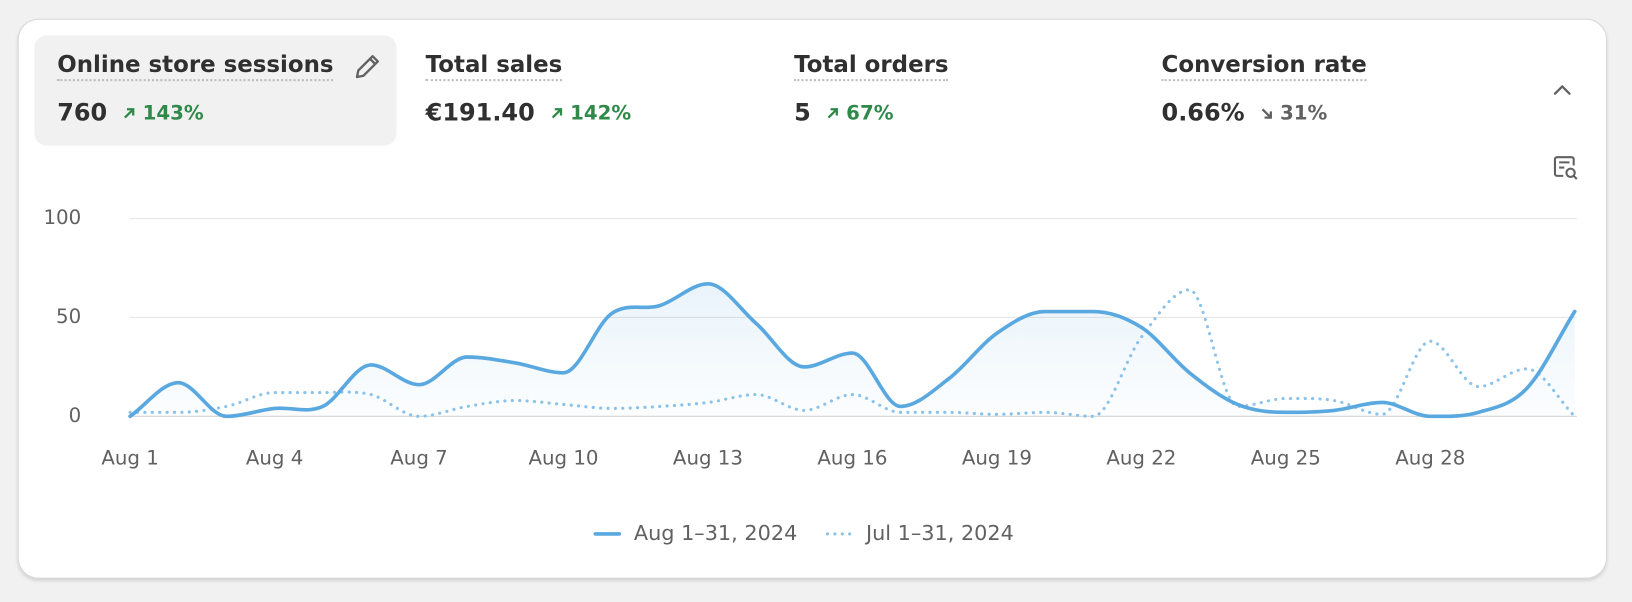 This screenshot has height=602, width=1632. Describe the element at coordinates (274, 457) in the screenshot. I see `x-tick-label: Aug 4` at that location.